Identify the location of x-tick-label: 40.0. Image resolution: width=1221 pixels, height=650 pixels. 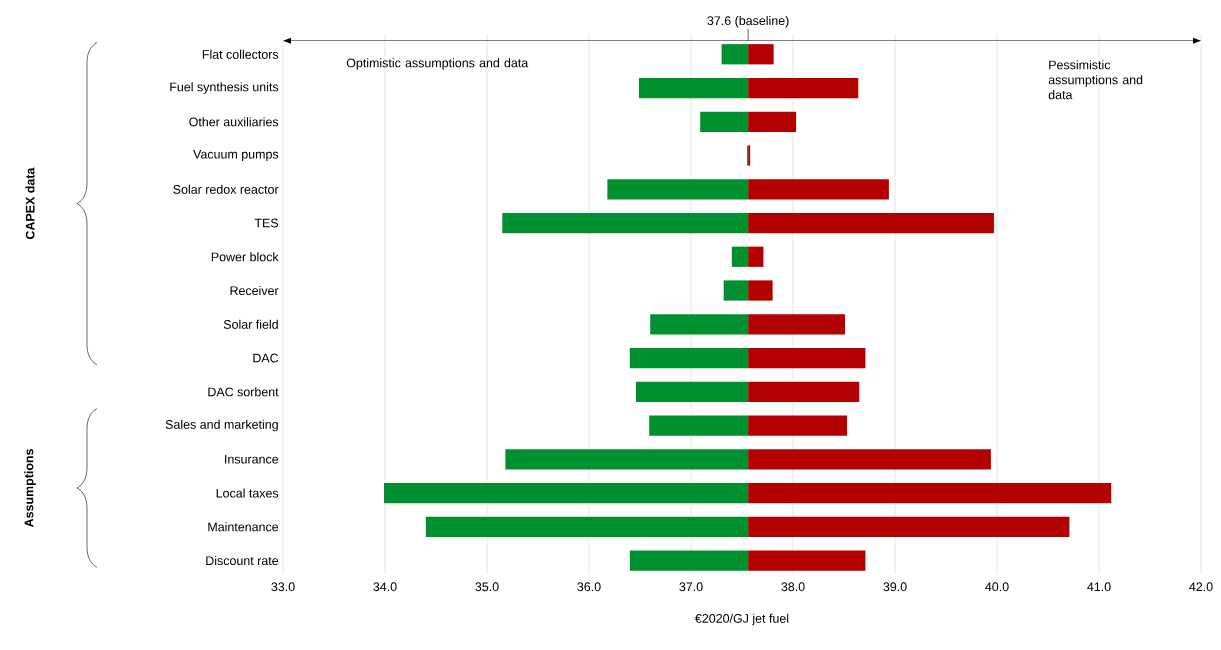
(997, 587).